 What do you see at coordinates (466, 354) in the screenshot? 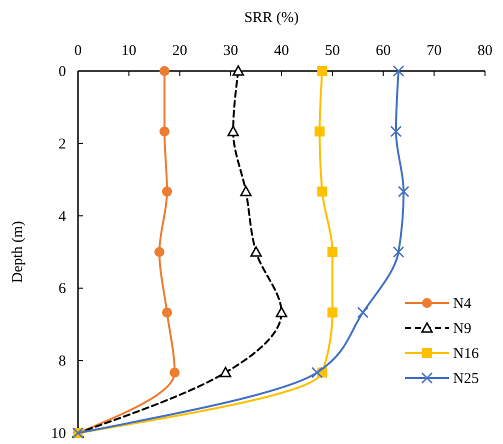
I see `legend-label: N16` at bounding box center [466, 354].